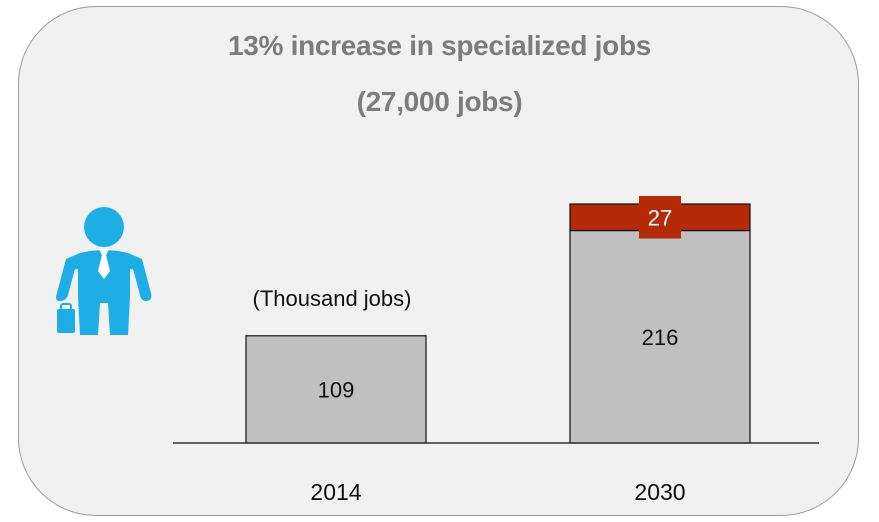  What do you see at coordinates (659, 492) in the screenshot?
I see `x-tick-label-2030: 2030` at bounding box center [659, 492].